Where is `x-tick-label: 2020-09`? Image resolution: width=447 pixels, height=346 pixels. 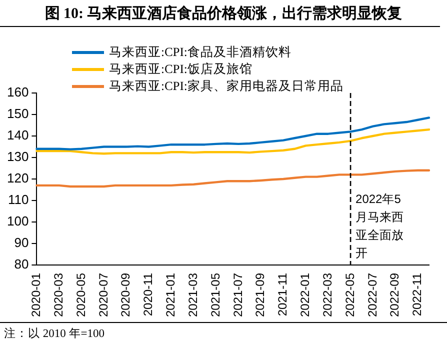
x-tick-label: 2020-09 is located at coordinates (125, 295).